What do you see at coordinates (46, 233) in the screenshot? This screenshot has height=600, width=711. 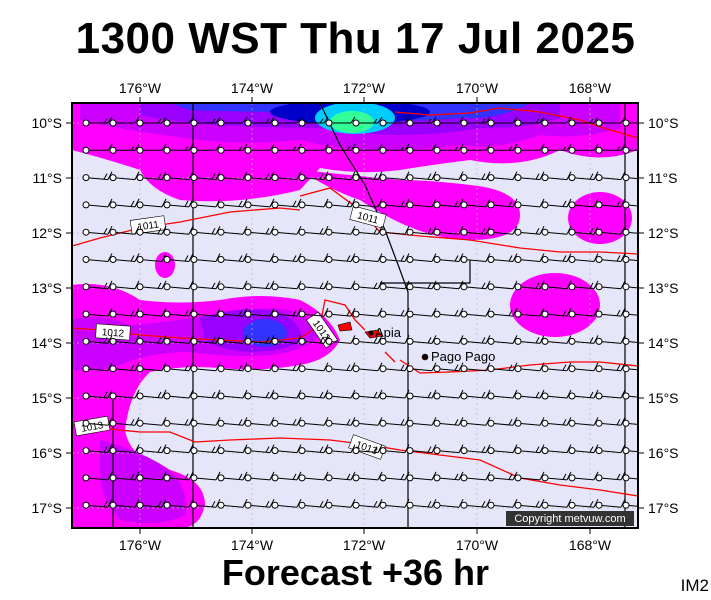 I see `lat-label-12s-left: 12°S` at bounding box center [46, 233].